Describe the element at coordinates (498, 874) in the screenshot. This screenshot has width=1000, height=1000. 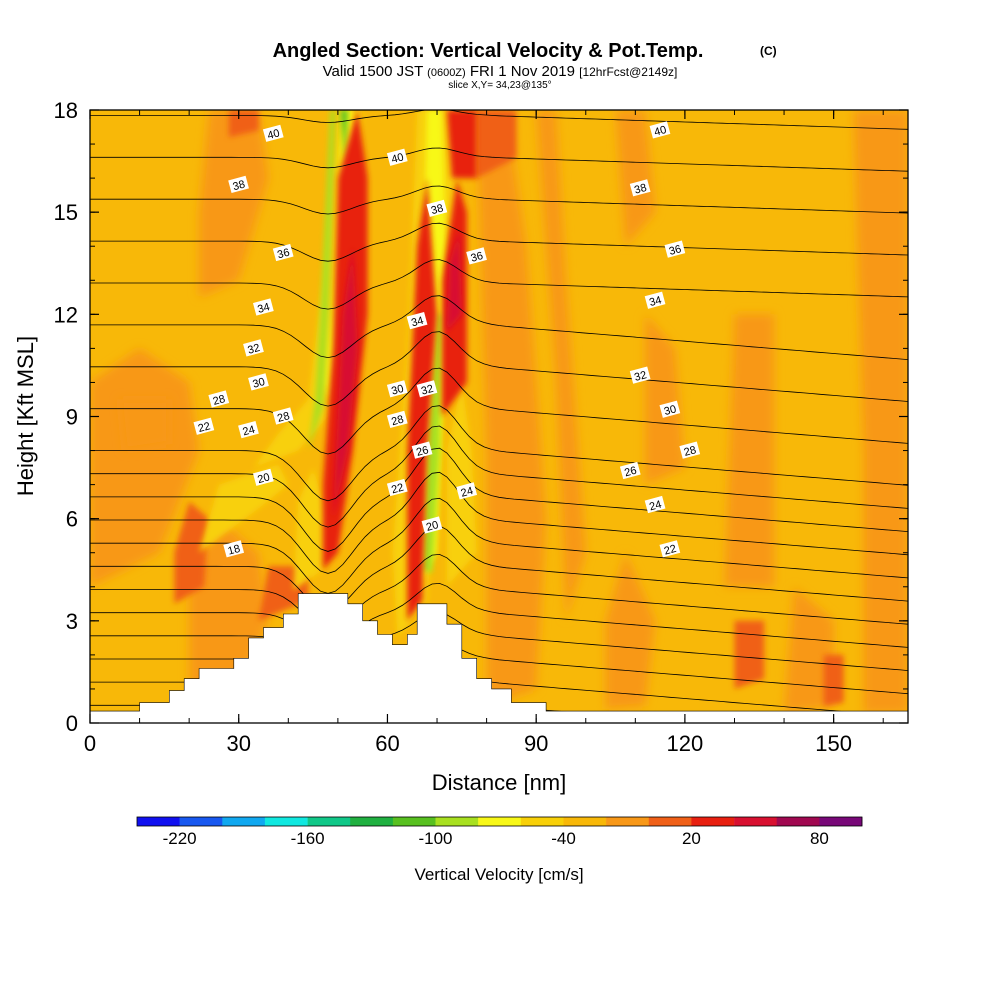
I see `colorbar-label: Vertical Velocity [cm/s]` at that location.